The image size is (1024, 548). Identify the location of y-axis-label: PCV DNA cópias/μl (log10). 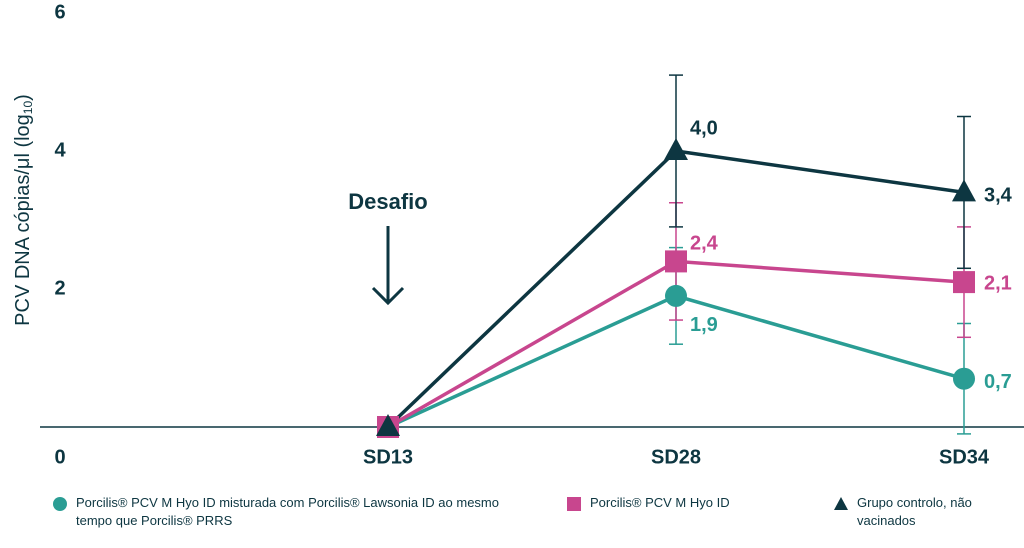
(23, 210).